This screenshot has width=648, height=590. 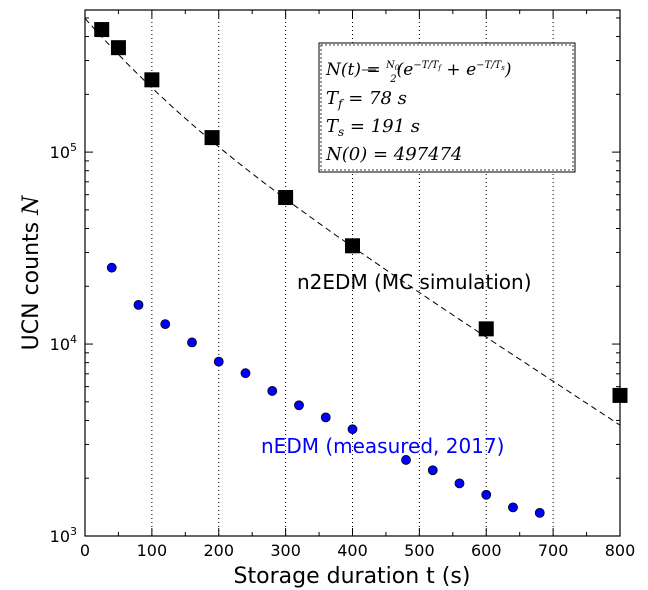 What do you see at coordinates (63, 535) in the screenshot?
I see `y-tick-label: 10³` at bounding box center [63, 535].